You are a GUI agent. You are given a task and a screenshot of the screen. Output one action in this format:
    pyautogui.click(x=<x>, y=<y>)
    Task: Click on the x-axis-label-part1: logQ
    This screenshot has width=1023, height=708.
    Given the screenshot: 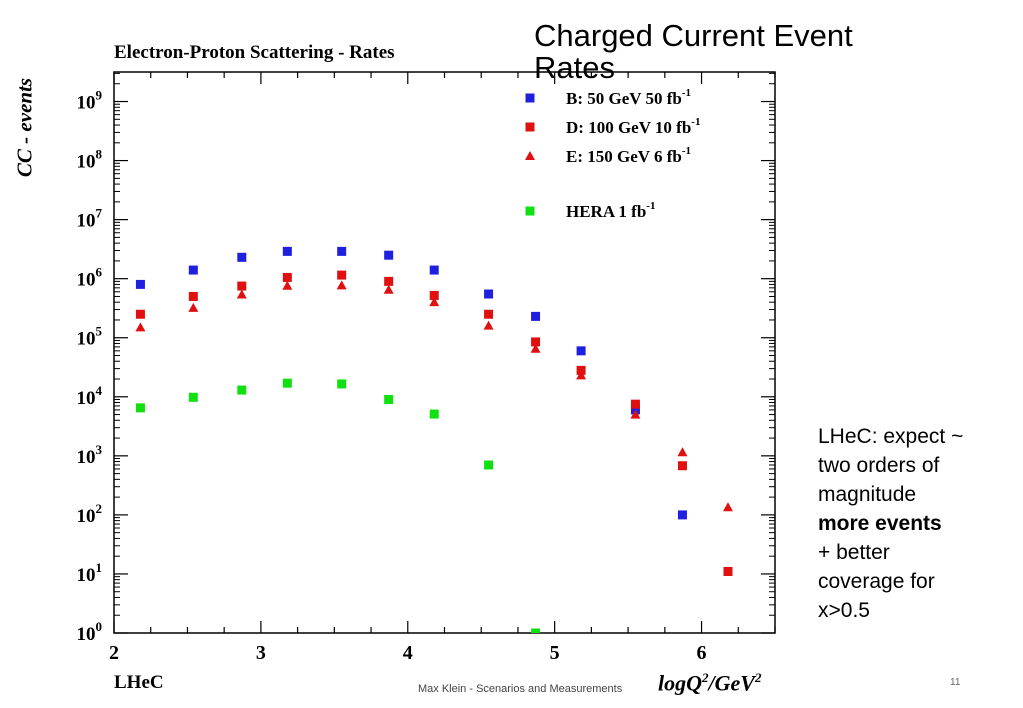 What is the action you would take?
    pyautogui.click(x=680, y=683)
    